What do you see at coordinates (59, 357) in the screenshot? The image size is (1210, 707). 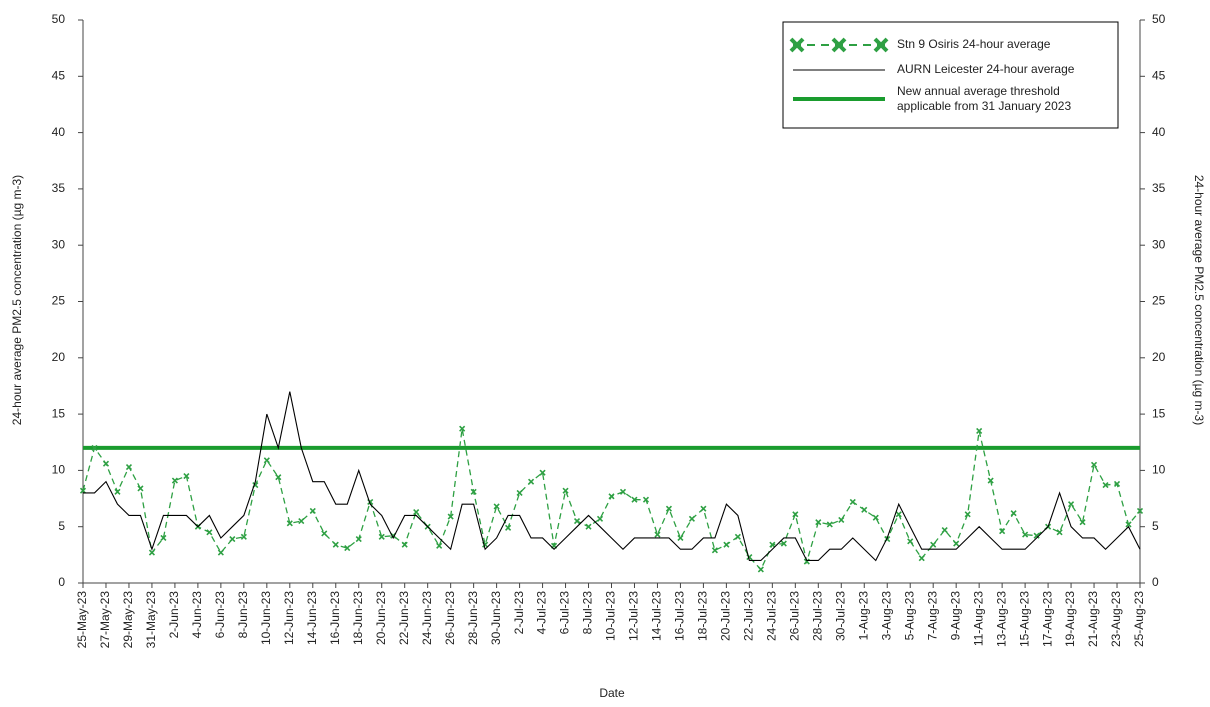 I see `y-tick-label: 20` at bounding box center [59, 357].